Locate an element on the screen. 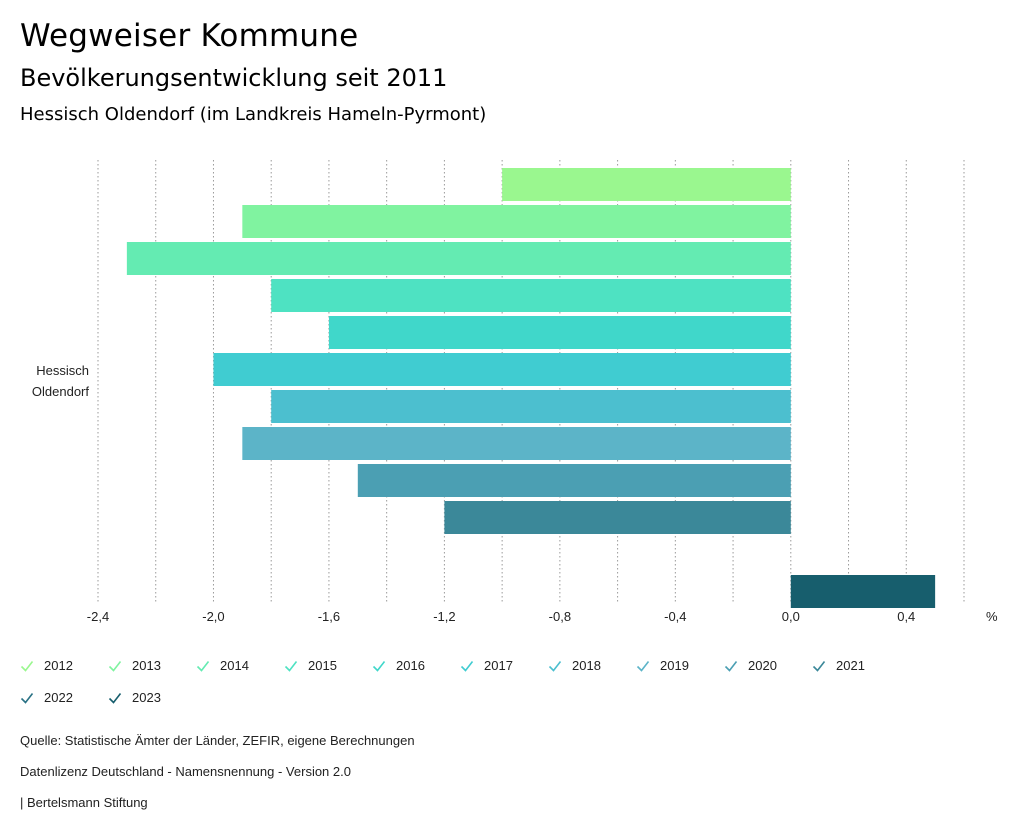  legend-label: 2019 is located at coordinates (674, 665).